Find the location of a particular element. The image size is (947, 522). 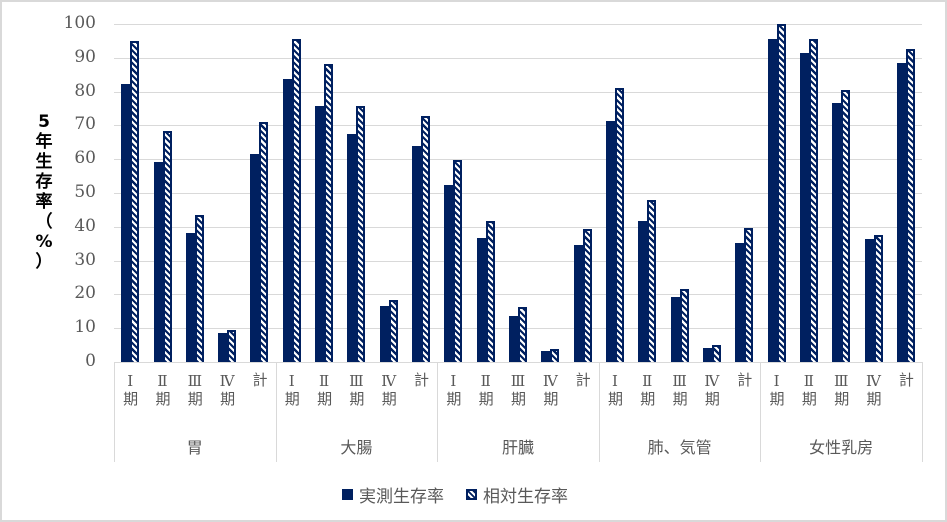

y-tick-label: 90 is located at coordinates (85, 57).